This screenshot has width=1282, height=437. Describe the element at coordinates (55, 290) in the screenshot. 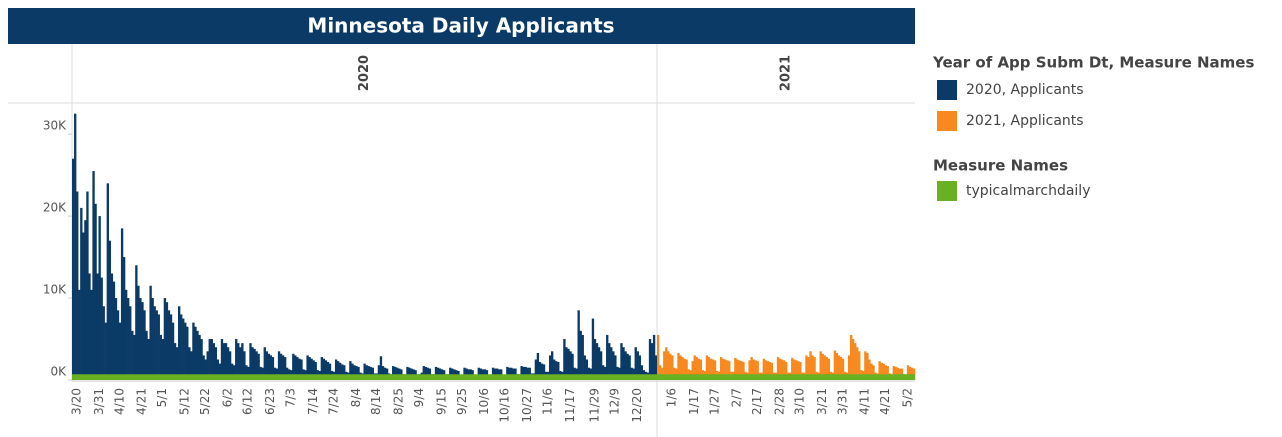

I see `y-tick-label: 10K` at that location.